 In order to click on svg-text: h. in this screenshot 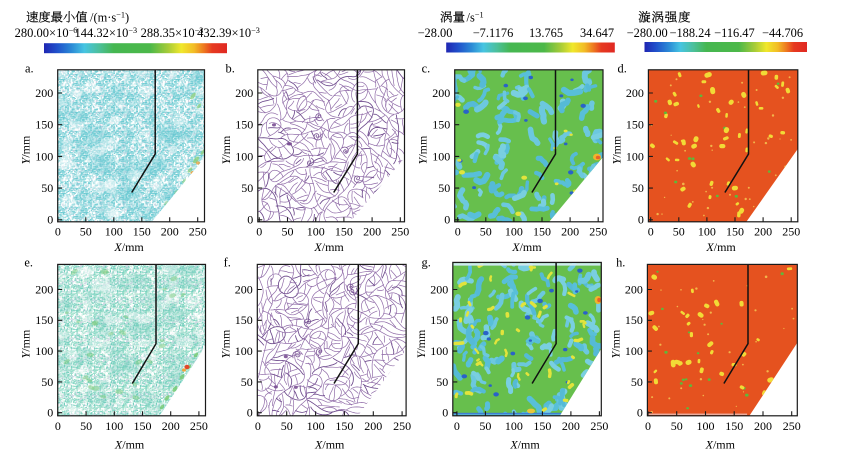, I will do `click(620, 263)`.